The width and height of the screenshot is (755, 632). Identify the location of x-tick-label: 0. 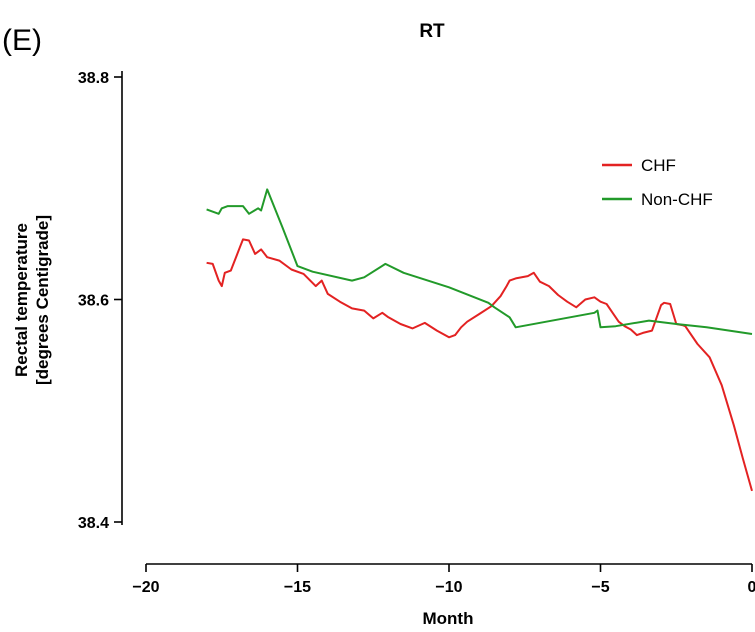
(751, 587).